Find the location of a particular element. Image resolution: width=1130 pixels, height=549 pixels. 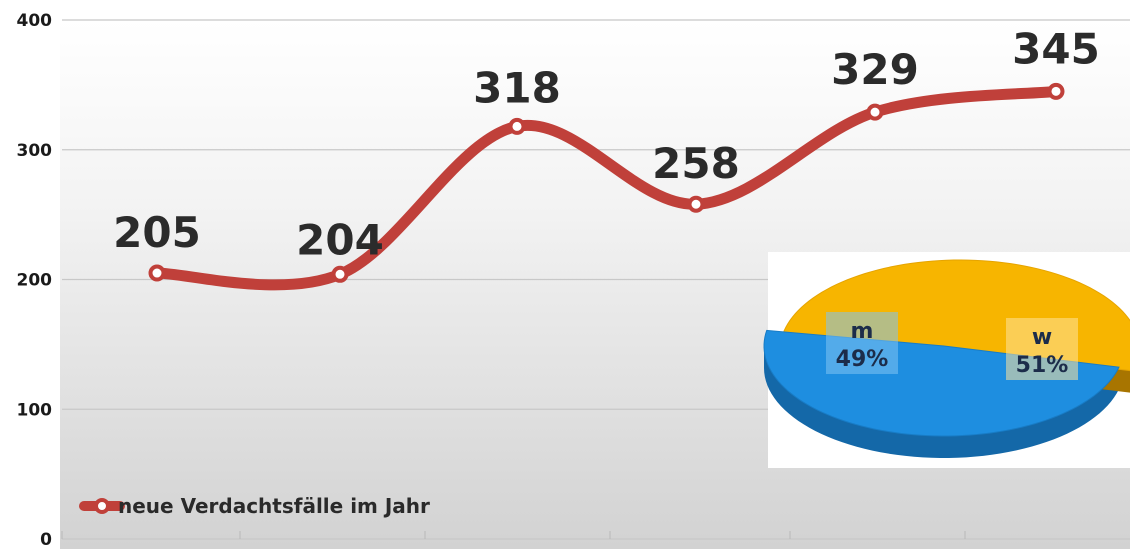

pie-label-w-category: w is located at coordinates (1042, 337).